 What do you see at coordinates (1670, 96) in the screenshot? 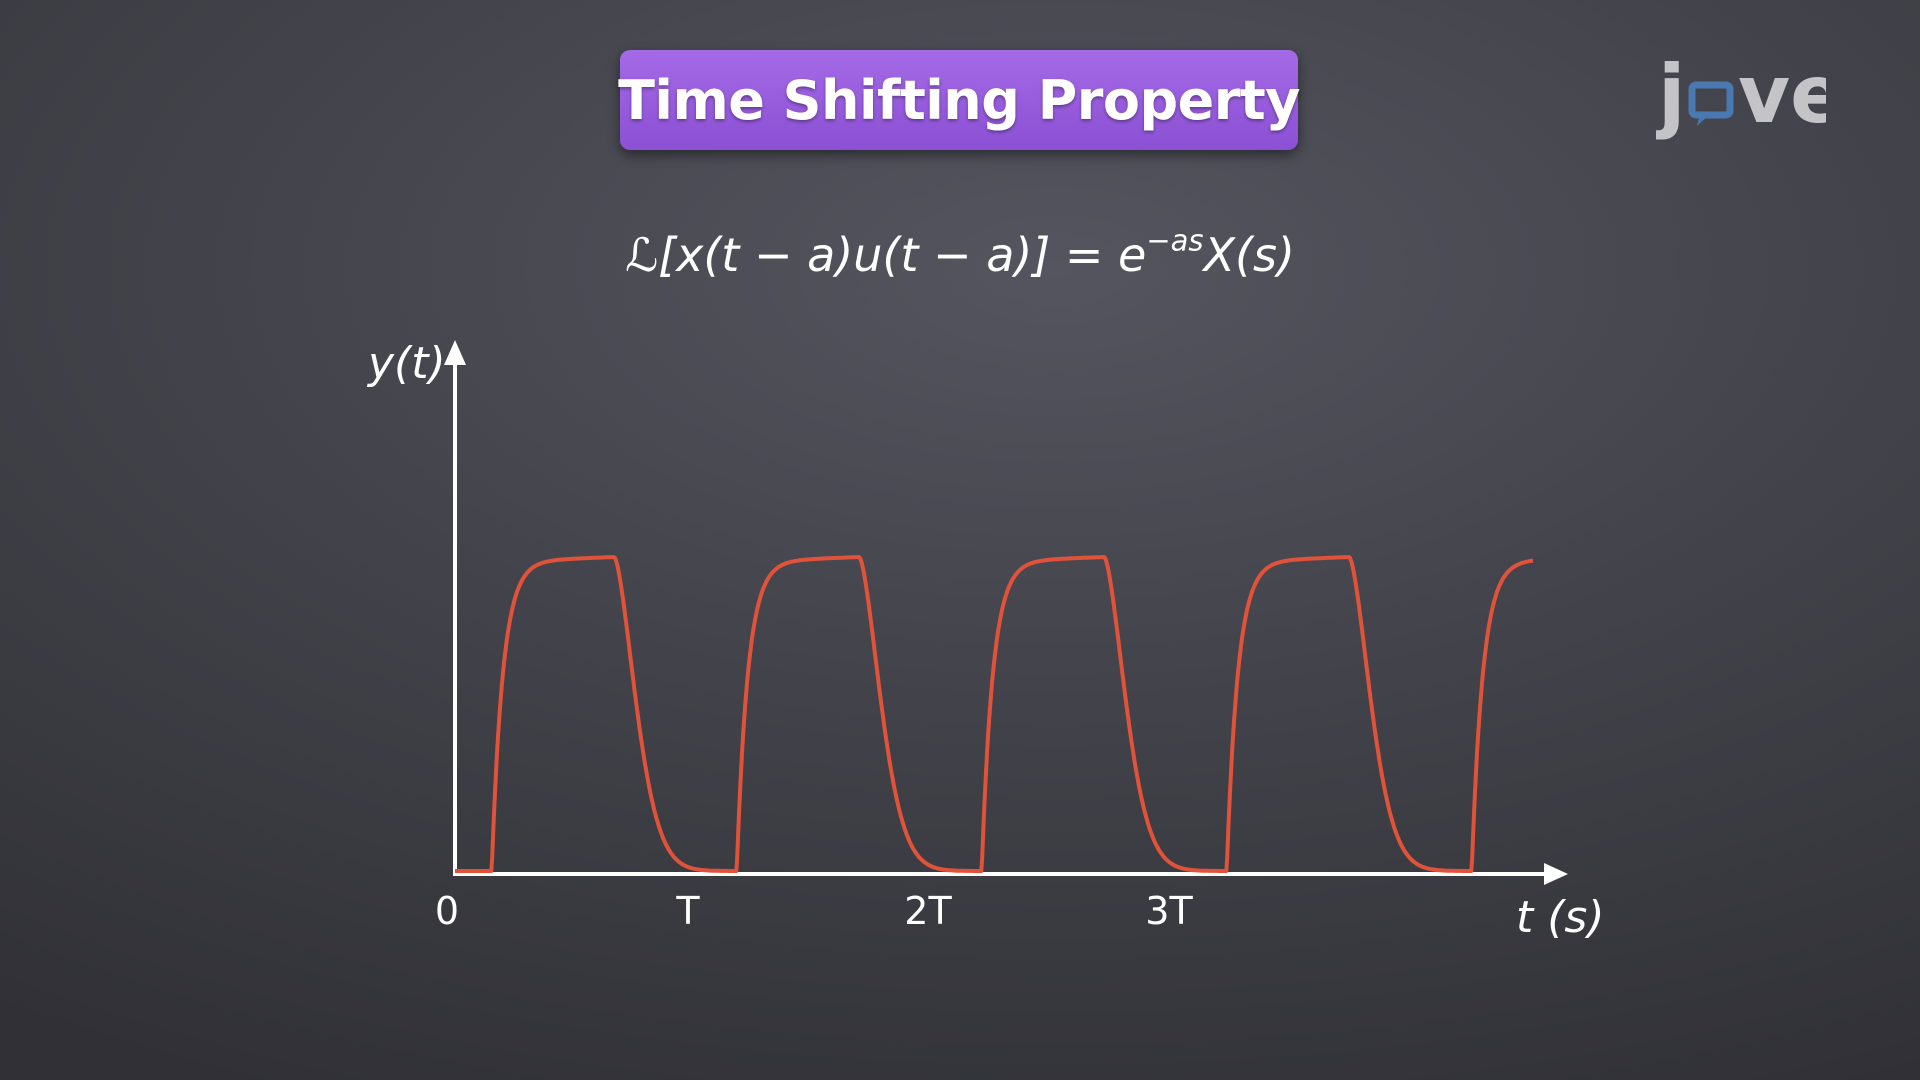
I see `logo-letter-j: j` at bounding box center [1670, 96].